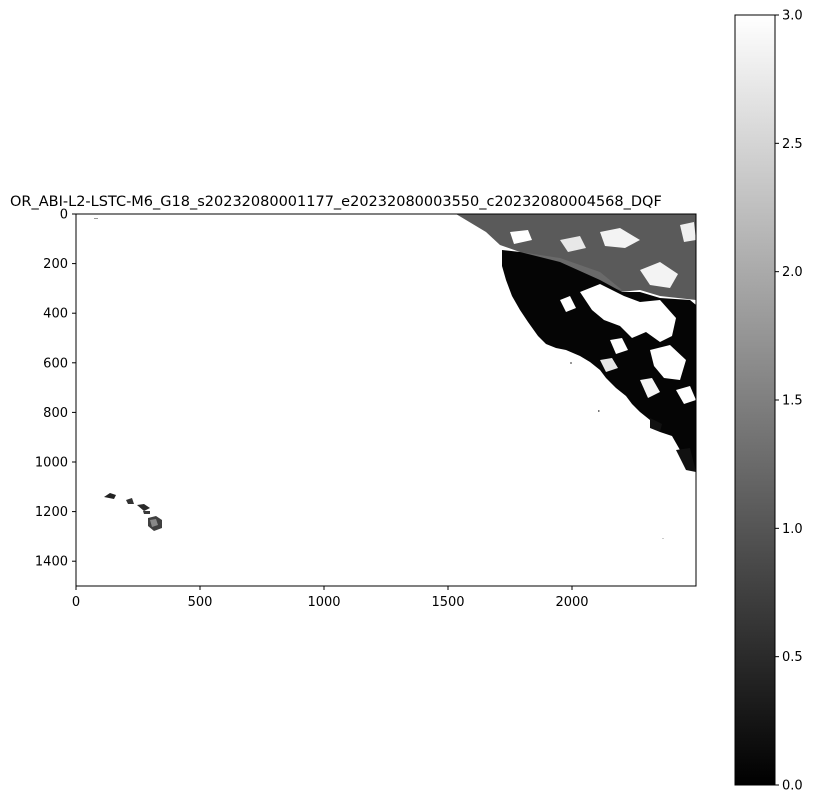 Image resolution: width=814 pixels, height=803 pixels. What do you see at coordinates (792, 529) in the screenshot?
I see `colorbar-tick-label: 1.0` at bounding box center [792, 529].